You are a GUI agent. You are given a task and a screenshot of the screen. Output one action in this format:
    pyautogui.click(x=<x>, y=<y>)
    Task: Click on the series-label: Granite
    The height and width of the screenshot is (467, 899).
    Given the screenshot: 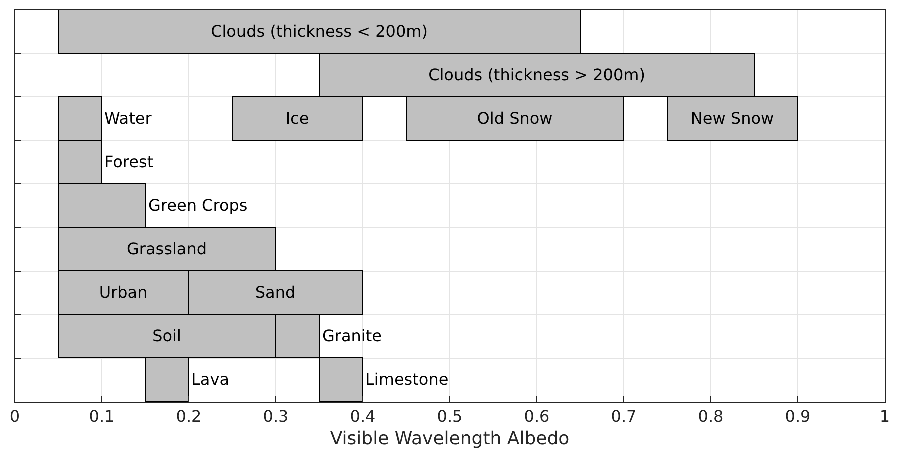 What is the action you would take?
    pyautogui.click(x=352, y=336)
    